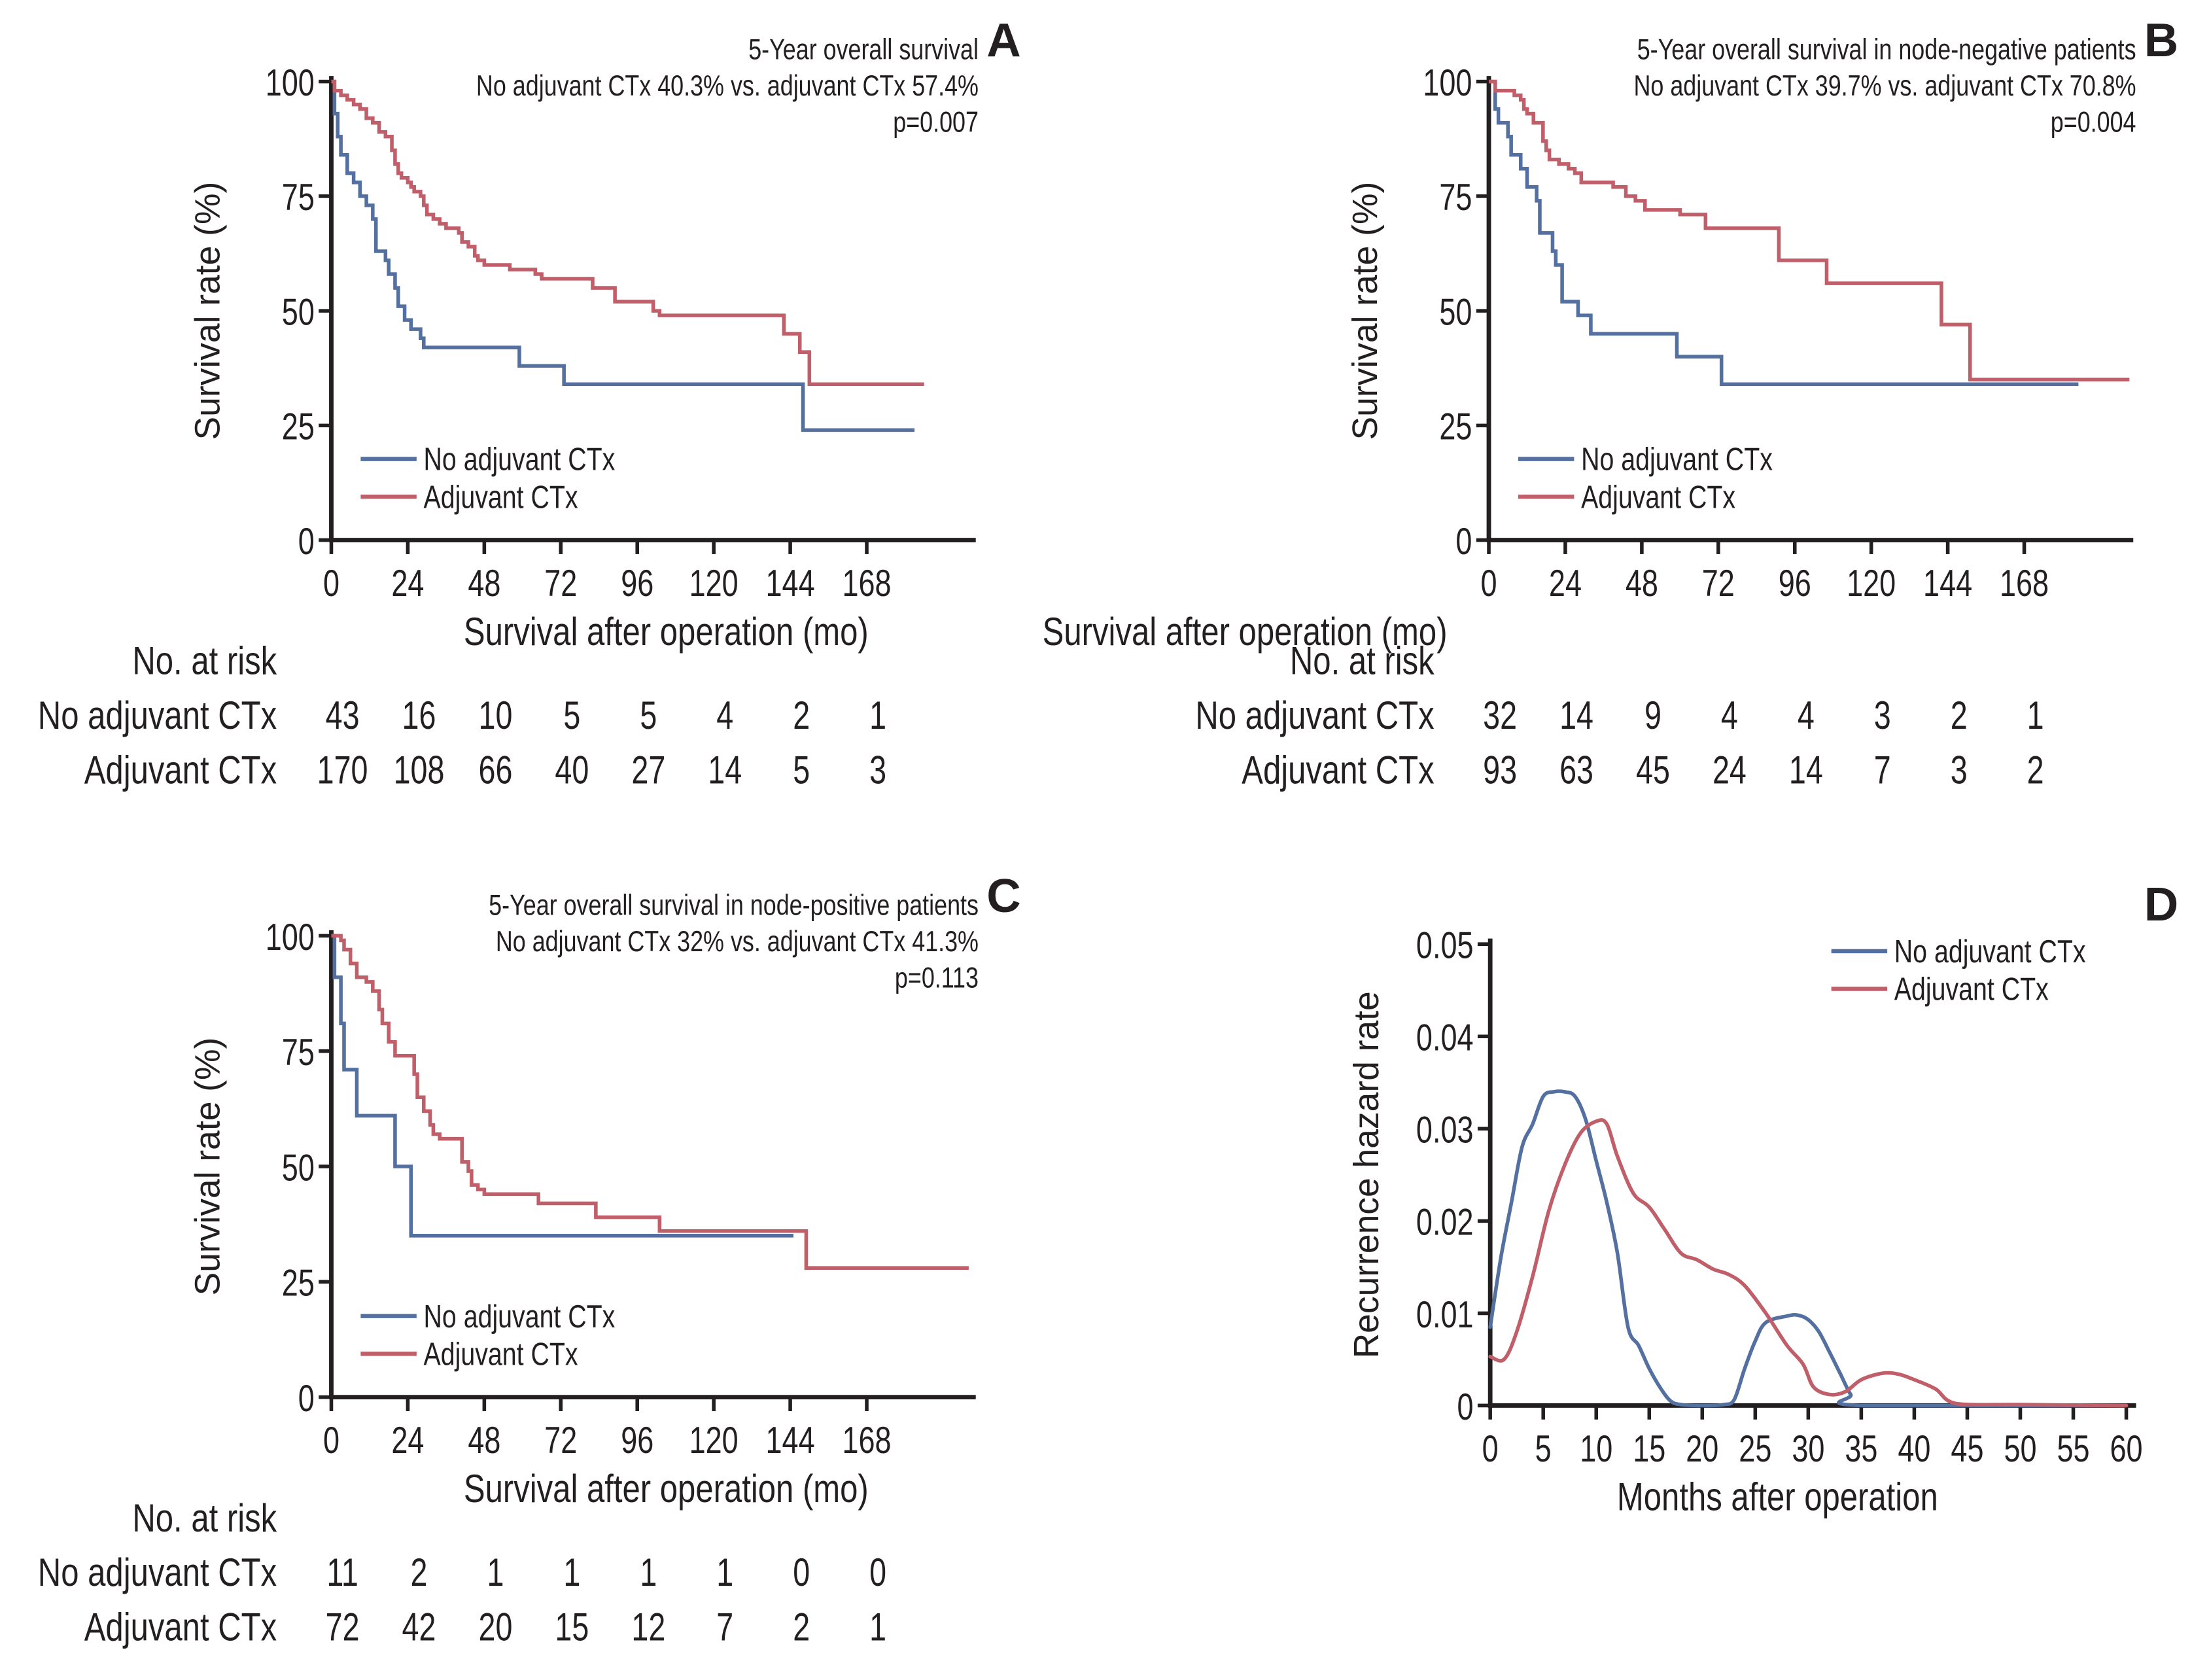  Describe the element at coordinates (724, 716) in the screenshot. I see `risk-cell: 4` at that location.